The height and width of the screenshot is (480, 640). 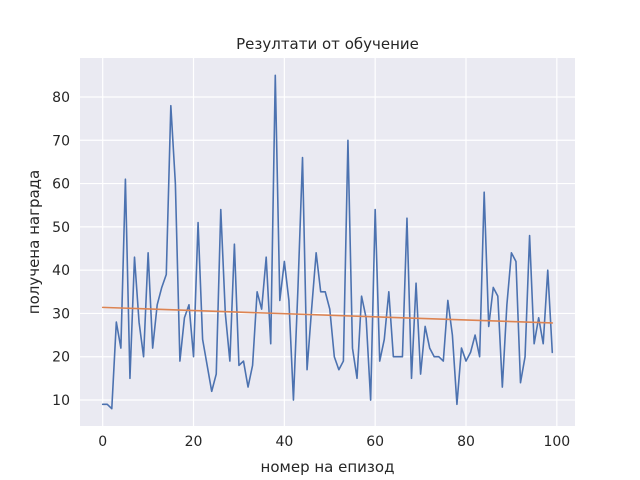 What do you see at coordinates (61, 271) in the screenshot?
I see `y-tick-label: 40` at bounding box center [61, 271].